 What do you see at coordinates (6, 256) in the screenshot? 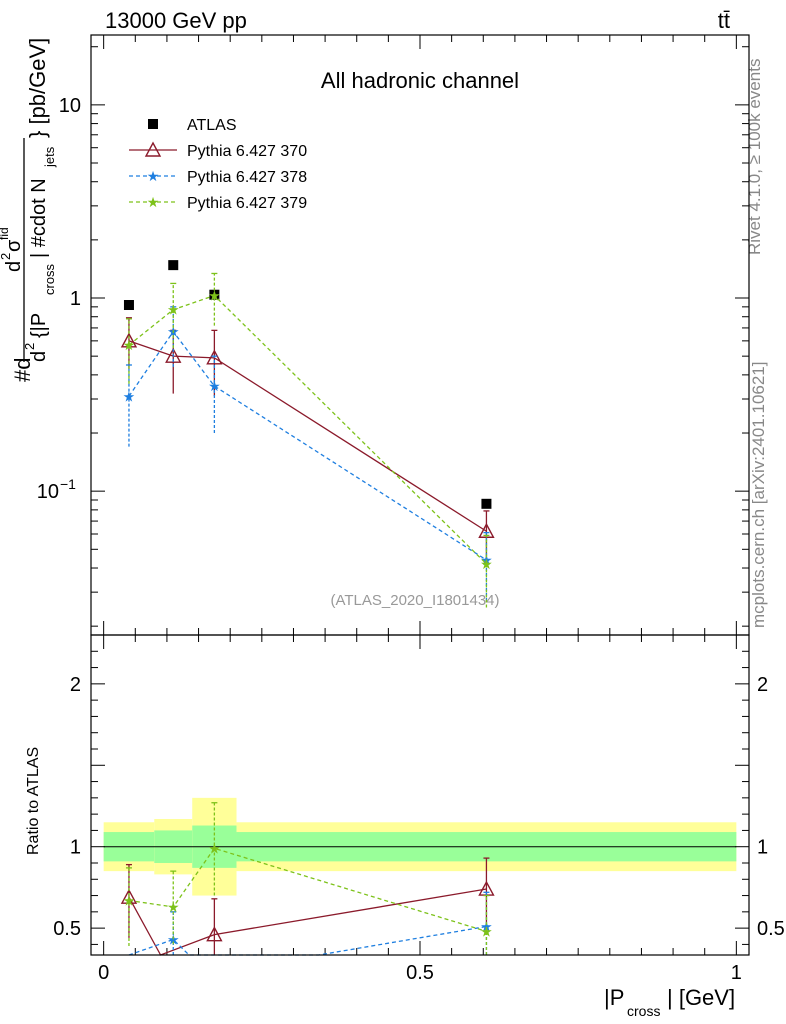
I see `ylabel-frac-num-sup: 2` at bounding box center [6, 256].